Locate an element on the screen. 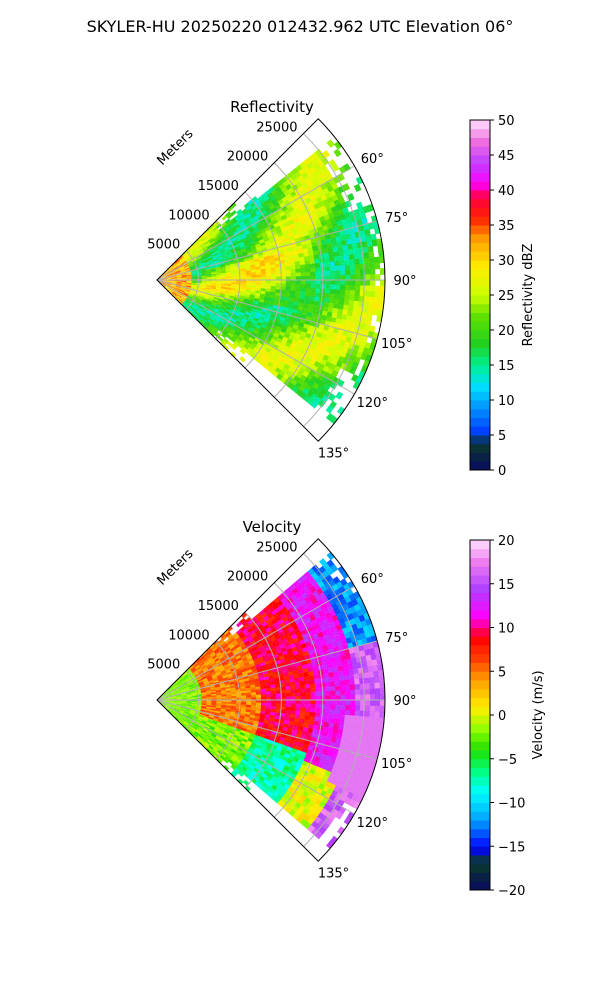 The height and width of the screenshot is (1000, 600). colorbar-tick-label: 50 is located at coordinates (506, 121).